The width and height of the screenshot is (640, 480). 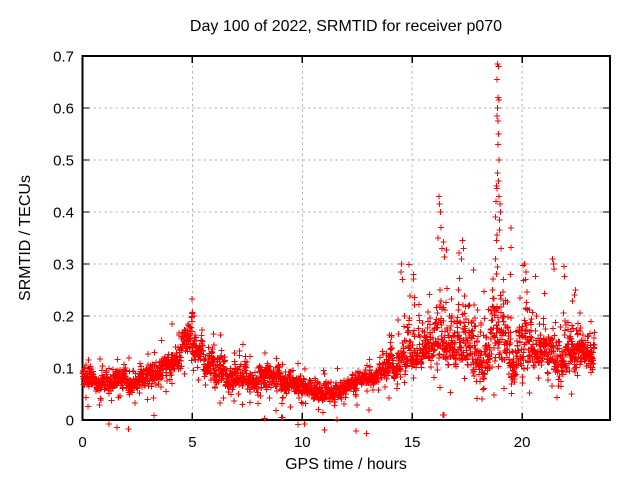 I want to click on x-tick-label: 5, so click(x=192, y=442).